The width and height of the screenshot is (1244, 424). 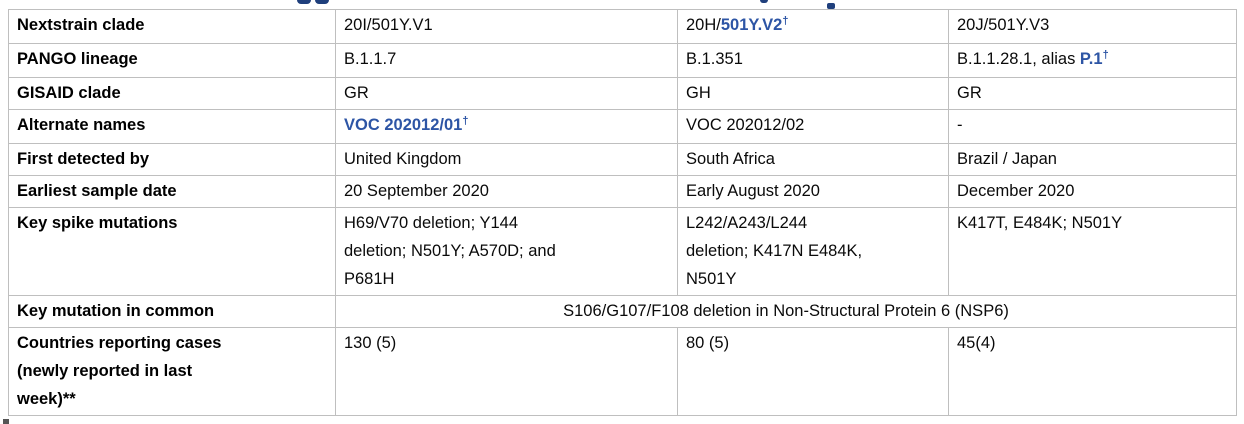 What do you see at coordinates (730, 159) in the screenshot?
I see `cell-text-segment: South Africa` at bounding box center [730, 159].